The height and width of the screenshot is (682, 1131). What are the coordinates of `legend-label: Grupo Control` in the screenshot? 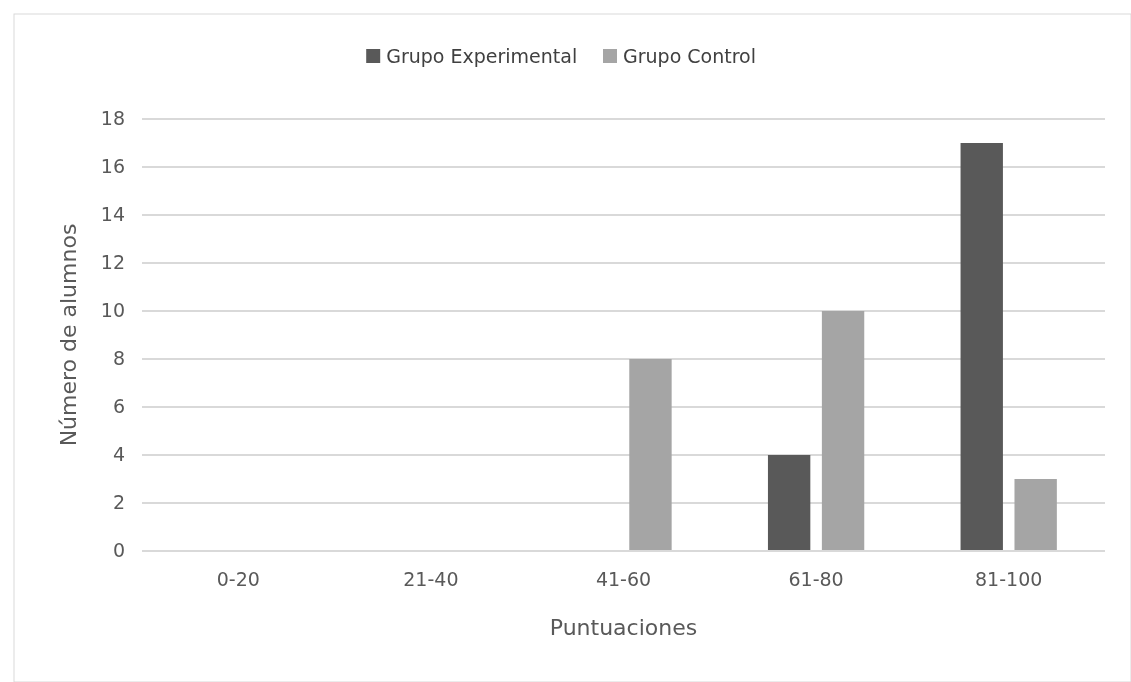 It's located at (689, 55).